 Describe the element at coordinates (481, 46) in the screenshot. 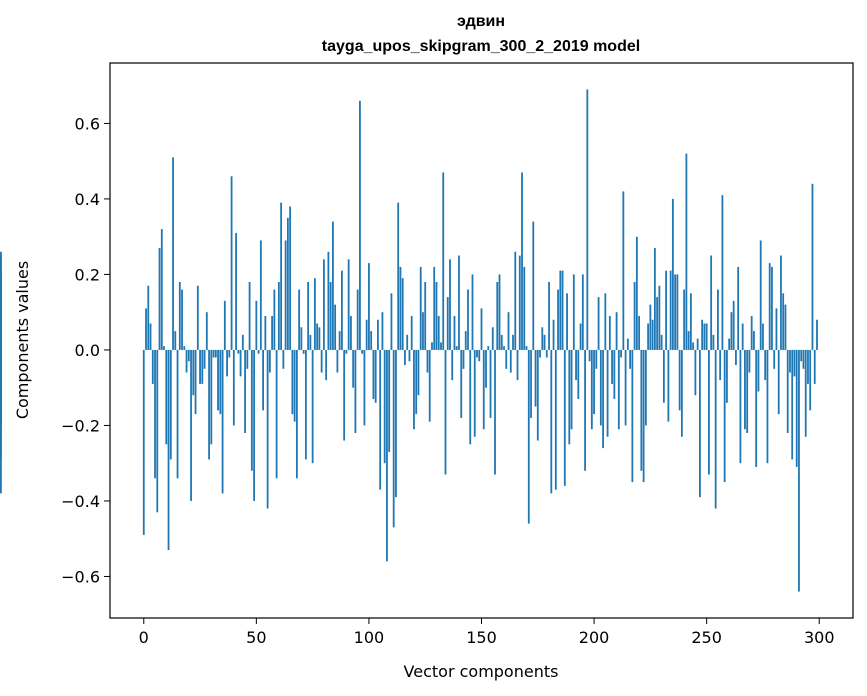

I see `chart-subtitle: tayga_upos_skipgram_300_2_2019 model` at that location.